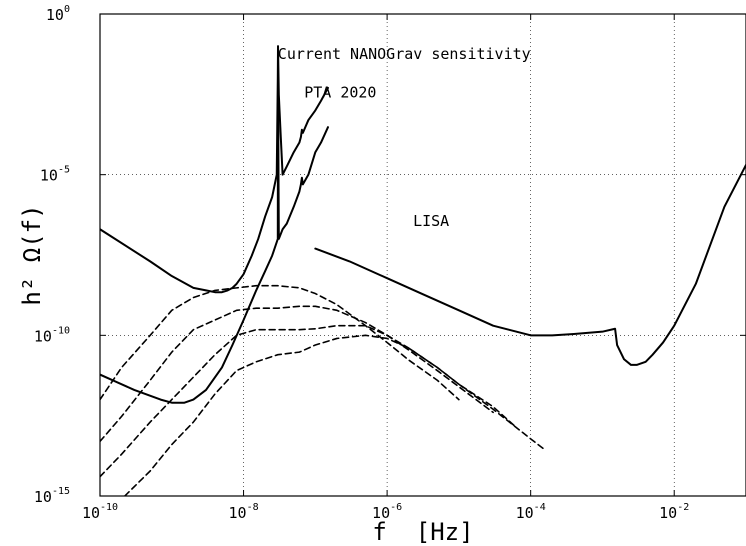  What do you see at coordinates (52, 335) in the screenshot?
I see `y-tick-label: 10⁻¹⁰` at bounding box center [52, 335].